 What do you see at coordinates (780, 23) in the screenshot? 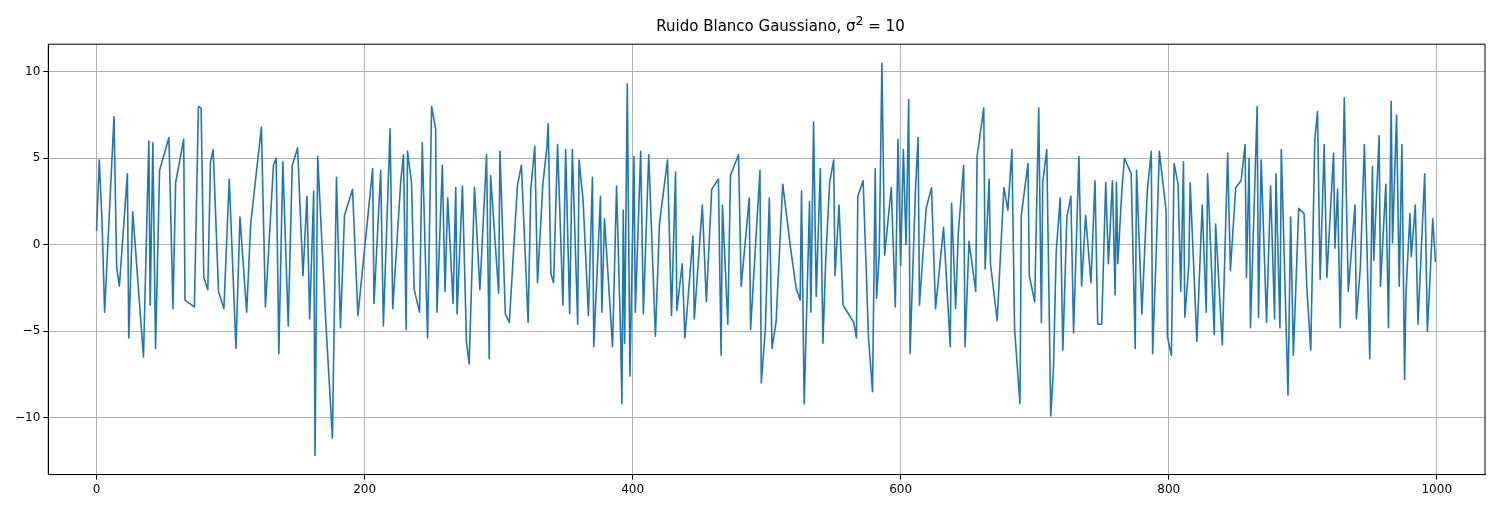
I see `chart-title: Ruido Blanco Gaussiano, σ$^{2}$ = 10` at bounding box center [780, 23].